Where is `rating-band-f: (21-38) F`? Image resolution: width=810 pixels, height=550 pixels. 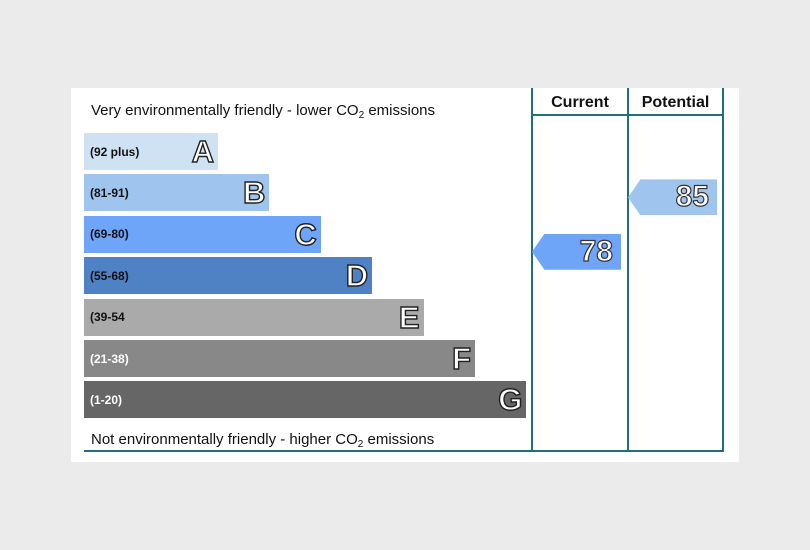
rating-band-f: (21-38) F is located at coordinates (279, 358).